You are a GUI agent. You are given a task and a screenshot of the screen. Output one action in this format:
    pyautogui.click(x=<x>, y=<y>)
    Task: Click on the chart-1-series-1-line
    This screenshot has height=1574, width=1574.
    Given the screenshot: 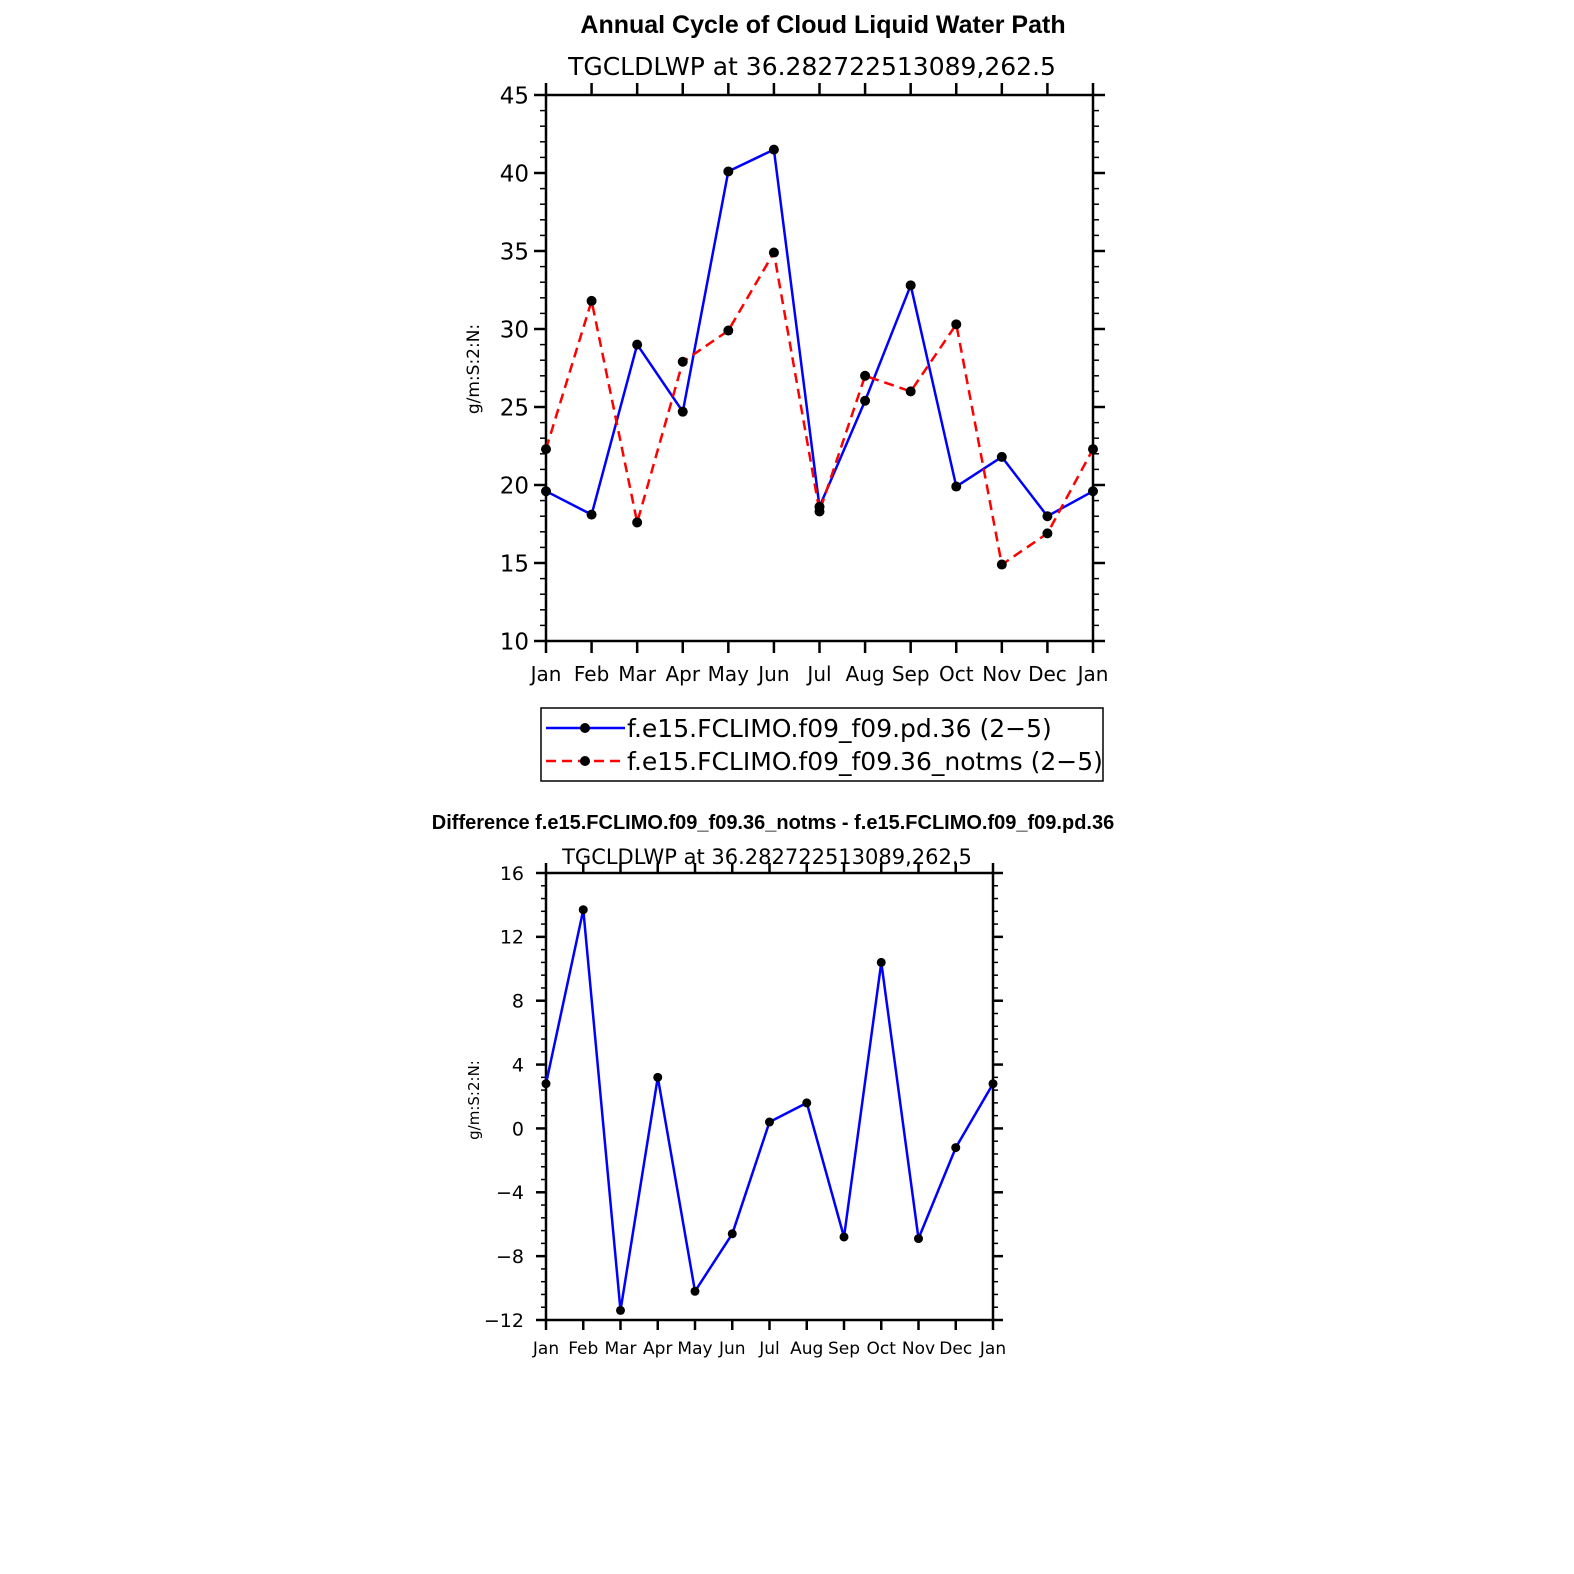 What is the action you would take?
    pyautogui.click(x=819, y=333)
    